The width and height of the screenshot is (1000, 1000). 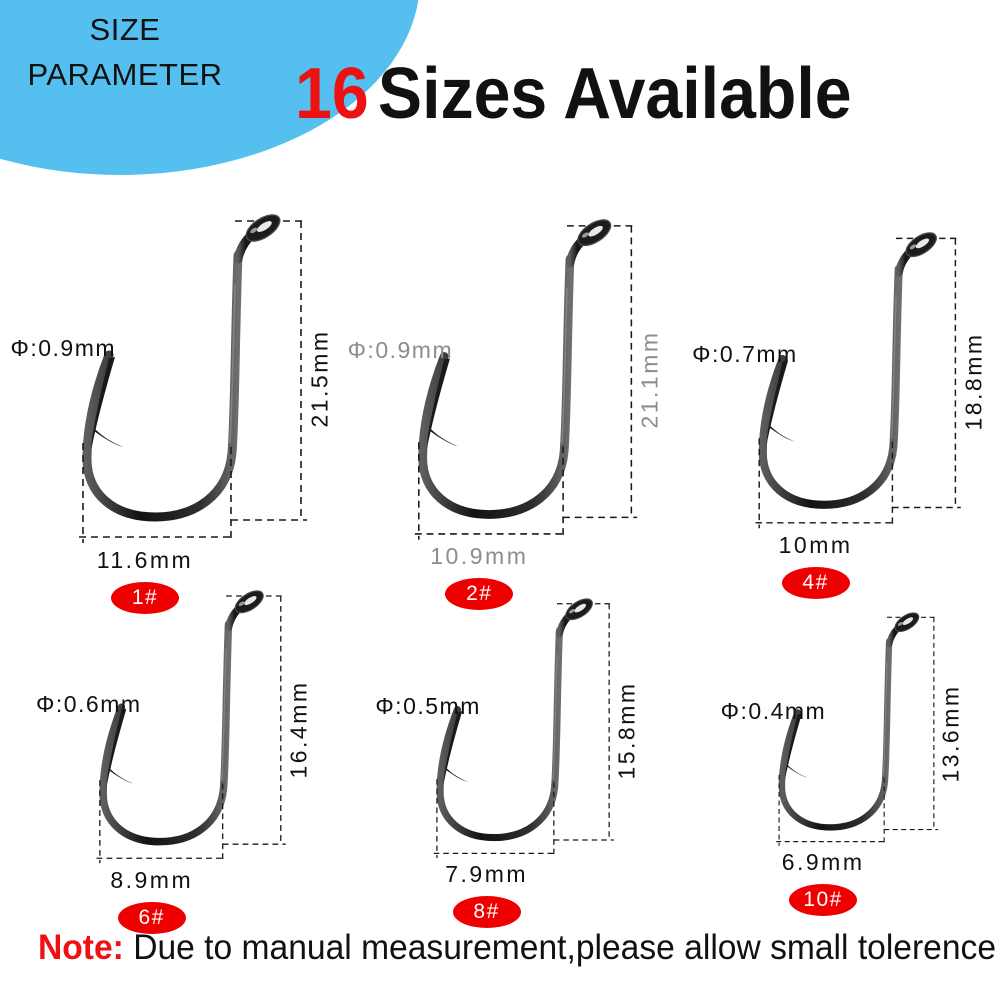 I want to click on hook-drawing: Φ:0.9mm 21.1mm 10.9mm 2#, so click(x=499, y=393).